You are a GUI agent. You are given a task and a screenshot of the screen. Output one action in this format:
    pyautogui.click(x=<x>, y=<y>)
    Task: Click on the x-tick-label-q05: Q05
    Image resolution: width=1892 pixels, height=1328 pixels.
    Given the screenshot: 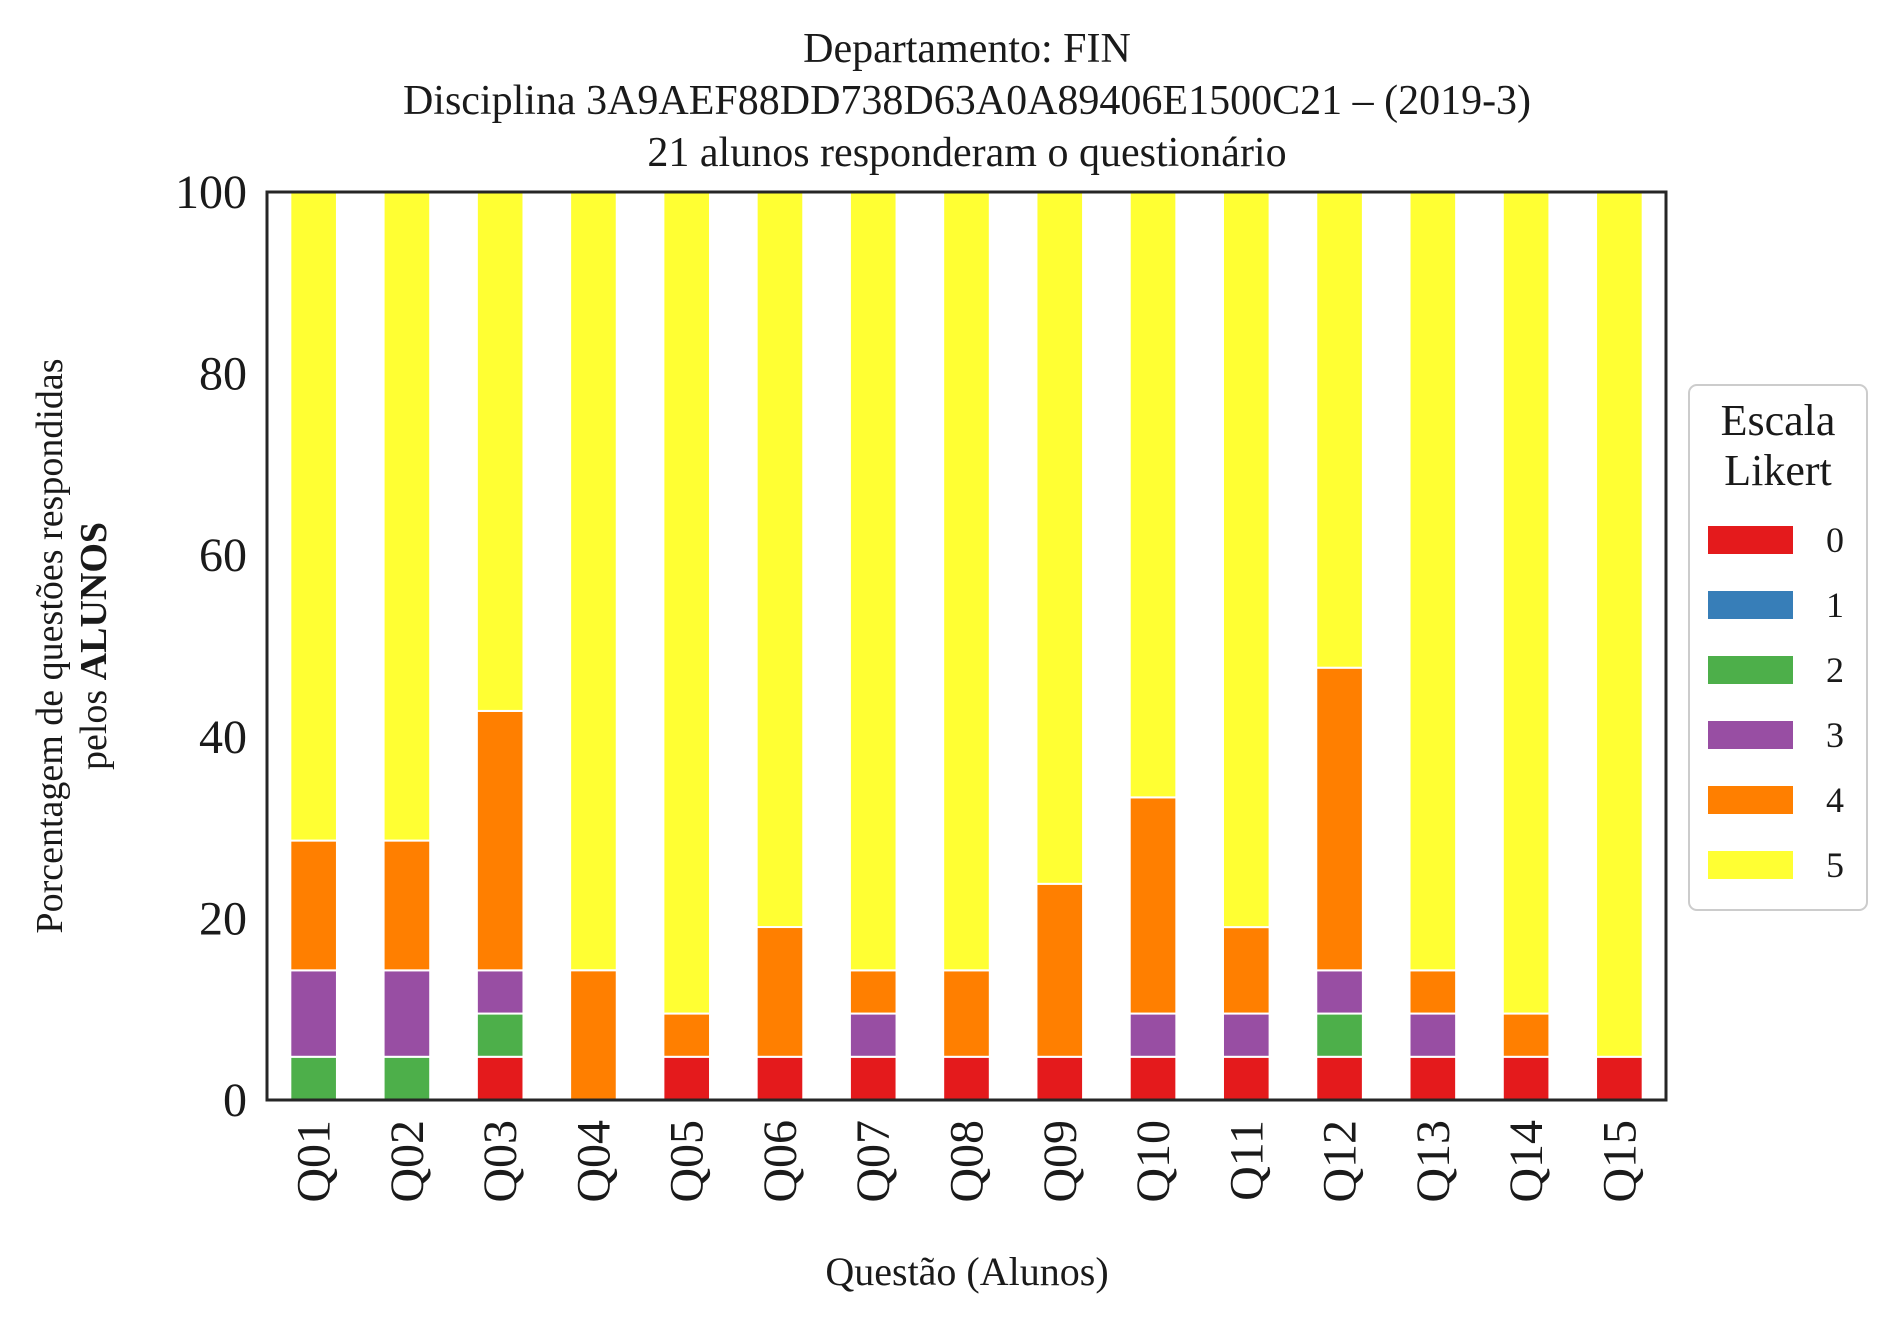 What is the action you would take?
    pyautogui.click(x=687, y=1161)
    